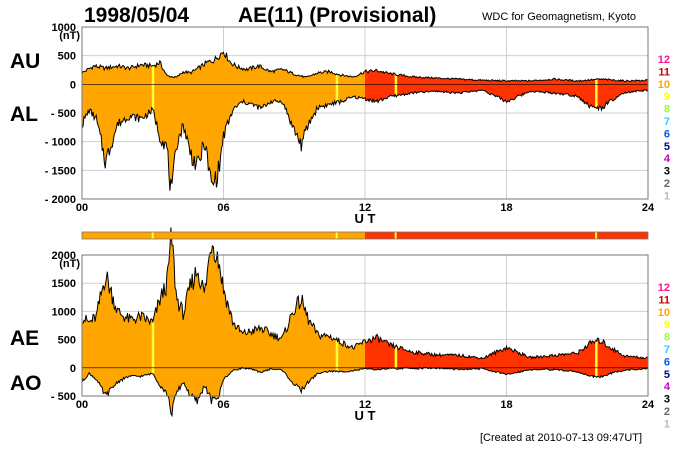  I want to click on lower-ytick-label: 500, so click(67, 341).